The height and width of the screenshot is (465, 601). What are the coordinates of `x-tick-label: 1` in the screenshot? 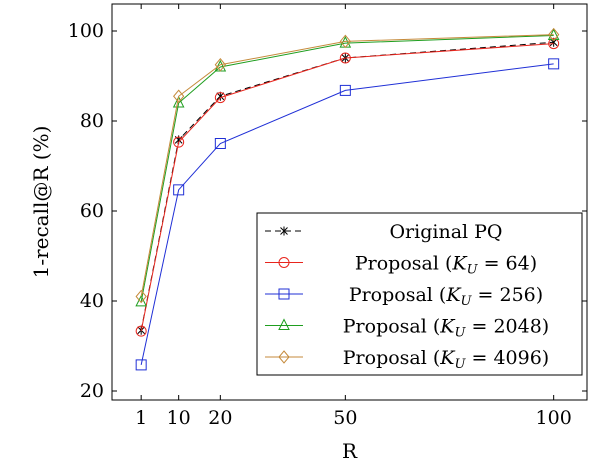 It's located at (141, 418).